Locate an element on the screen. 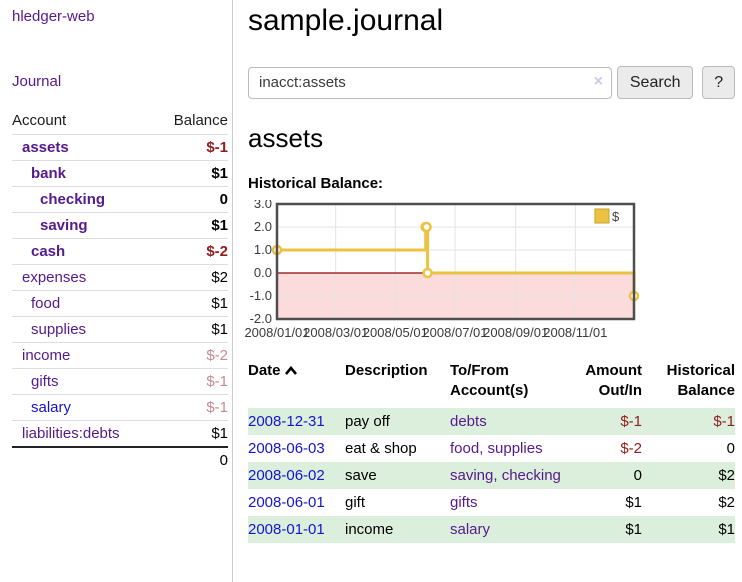 The width and height of the screenshot is (742, 582). account-row: bank $1 is located at coordinates (120, 173).